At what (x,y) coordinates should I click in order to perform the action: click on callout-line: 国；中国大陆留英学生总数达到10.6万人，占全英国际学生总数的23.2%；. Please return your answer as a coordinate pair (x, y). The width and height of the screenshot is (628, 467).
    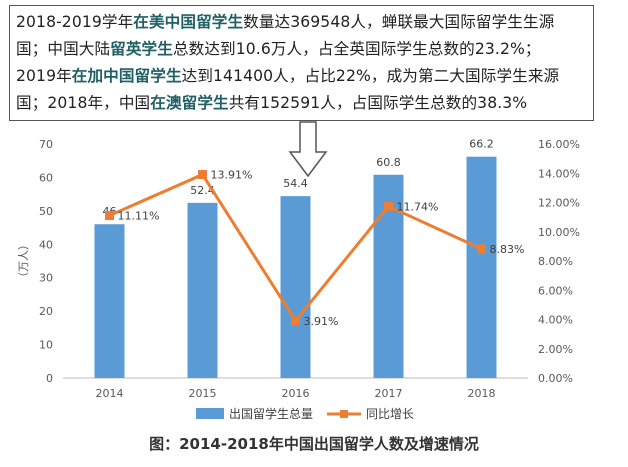
    Looking at the image, I should click on (301, 49).